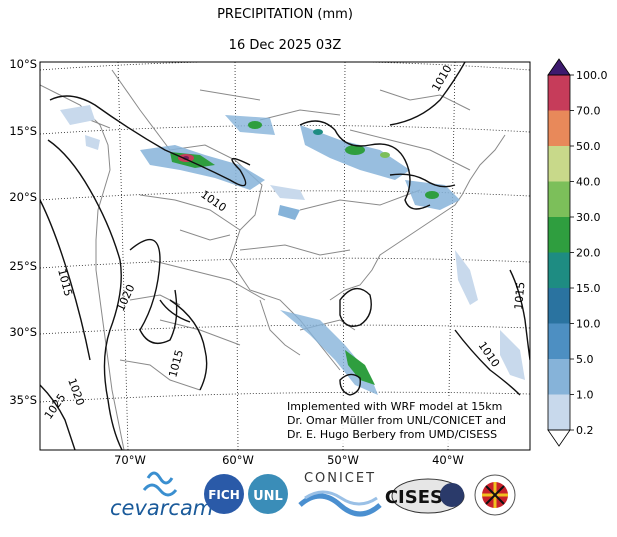 The image size is (617, 537). I want to click on colorbar-extend-max, so click(559, 67).